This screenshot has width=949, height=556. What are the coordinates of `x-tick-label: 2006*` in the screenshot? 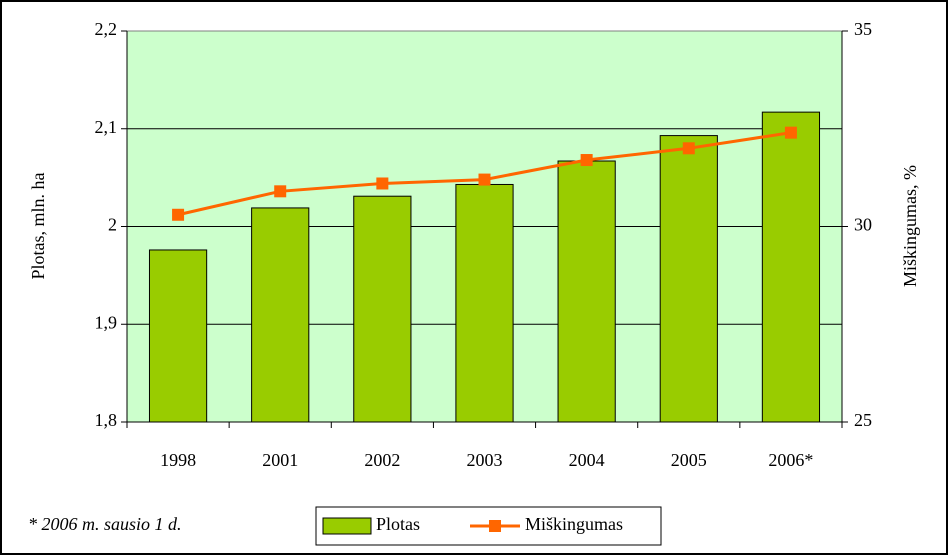 It's located at (790, 460).